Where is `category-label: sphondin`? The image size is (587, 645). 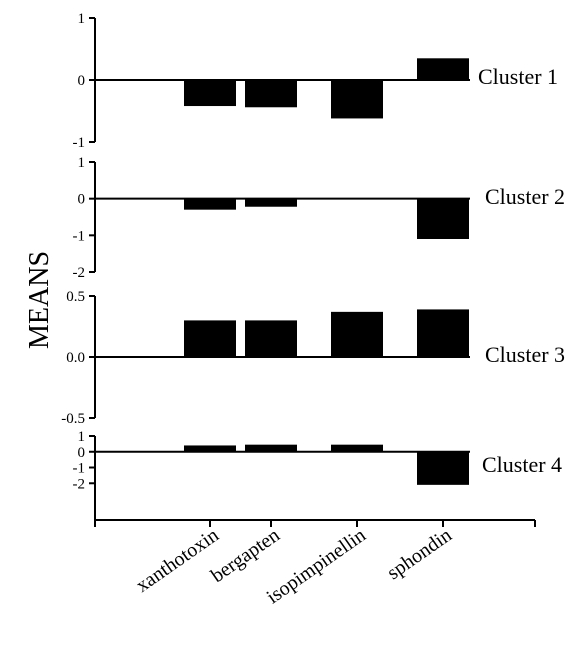 category-label: sphondin is located at coordinates (419, 554).